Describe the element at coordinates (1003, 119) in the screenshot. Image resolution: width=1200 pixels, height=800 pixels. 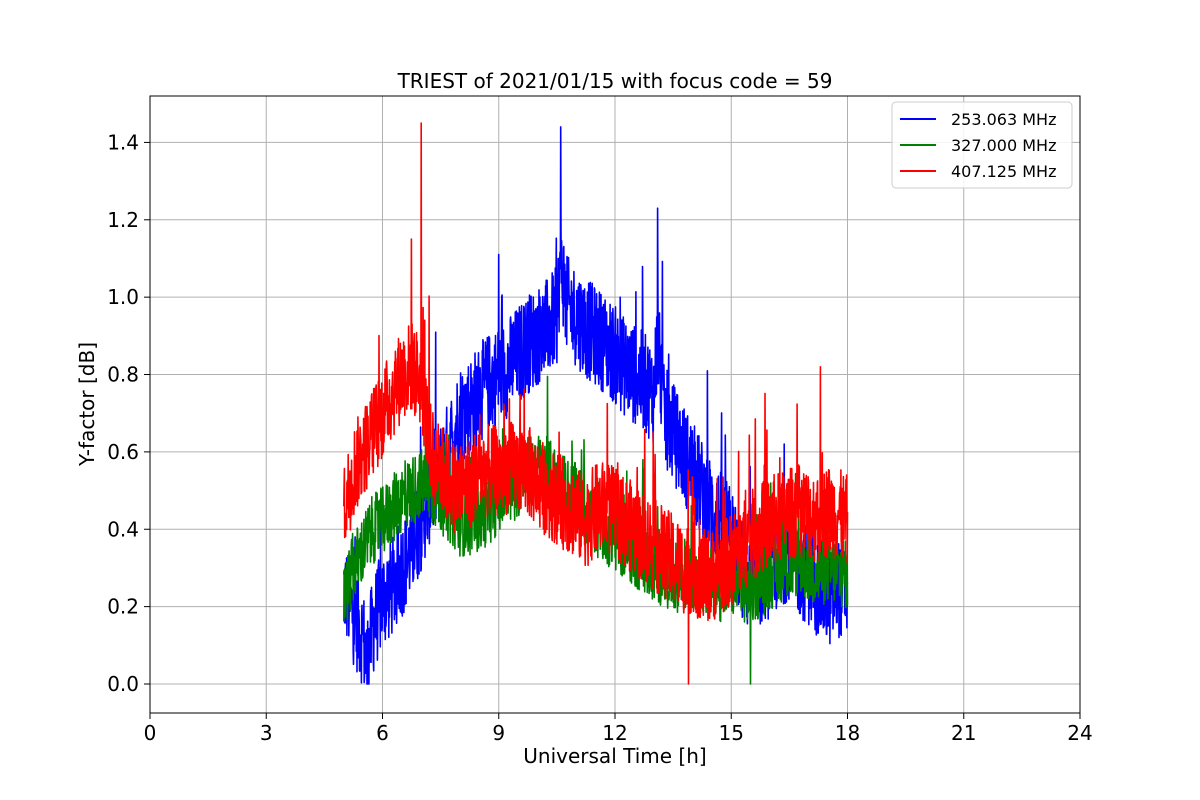
I see `legend-label: 253.063 MHz` at that location.